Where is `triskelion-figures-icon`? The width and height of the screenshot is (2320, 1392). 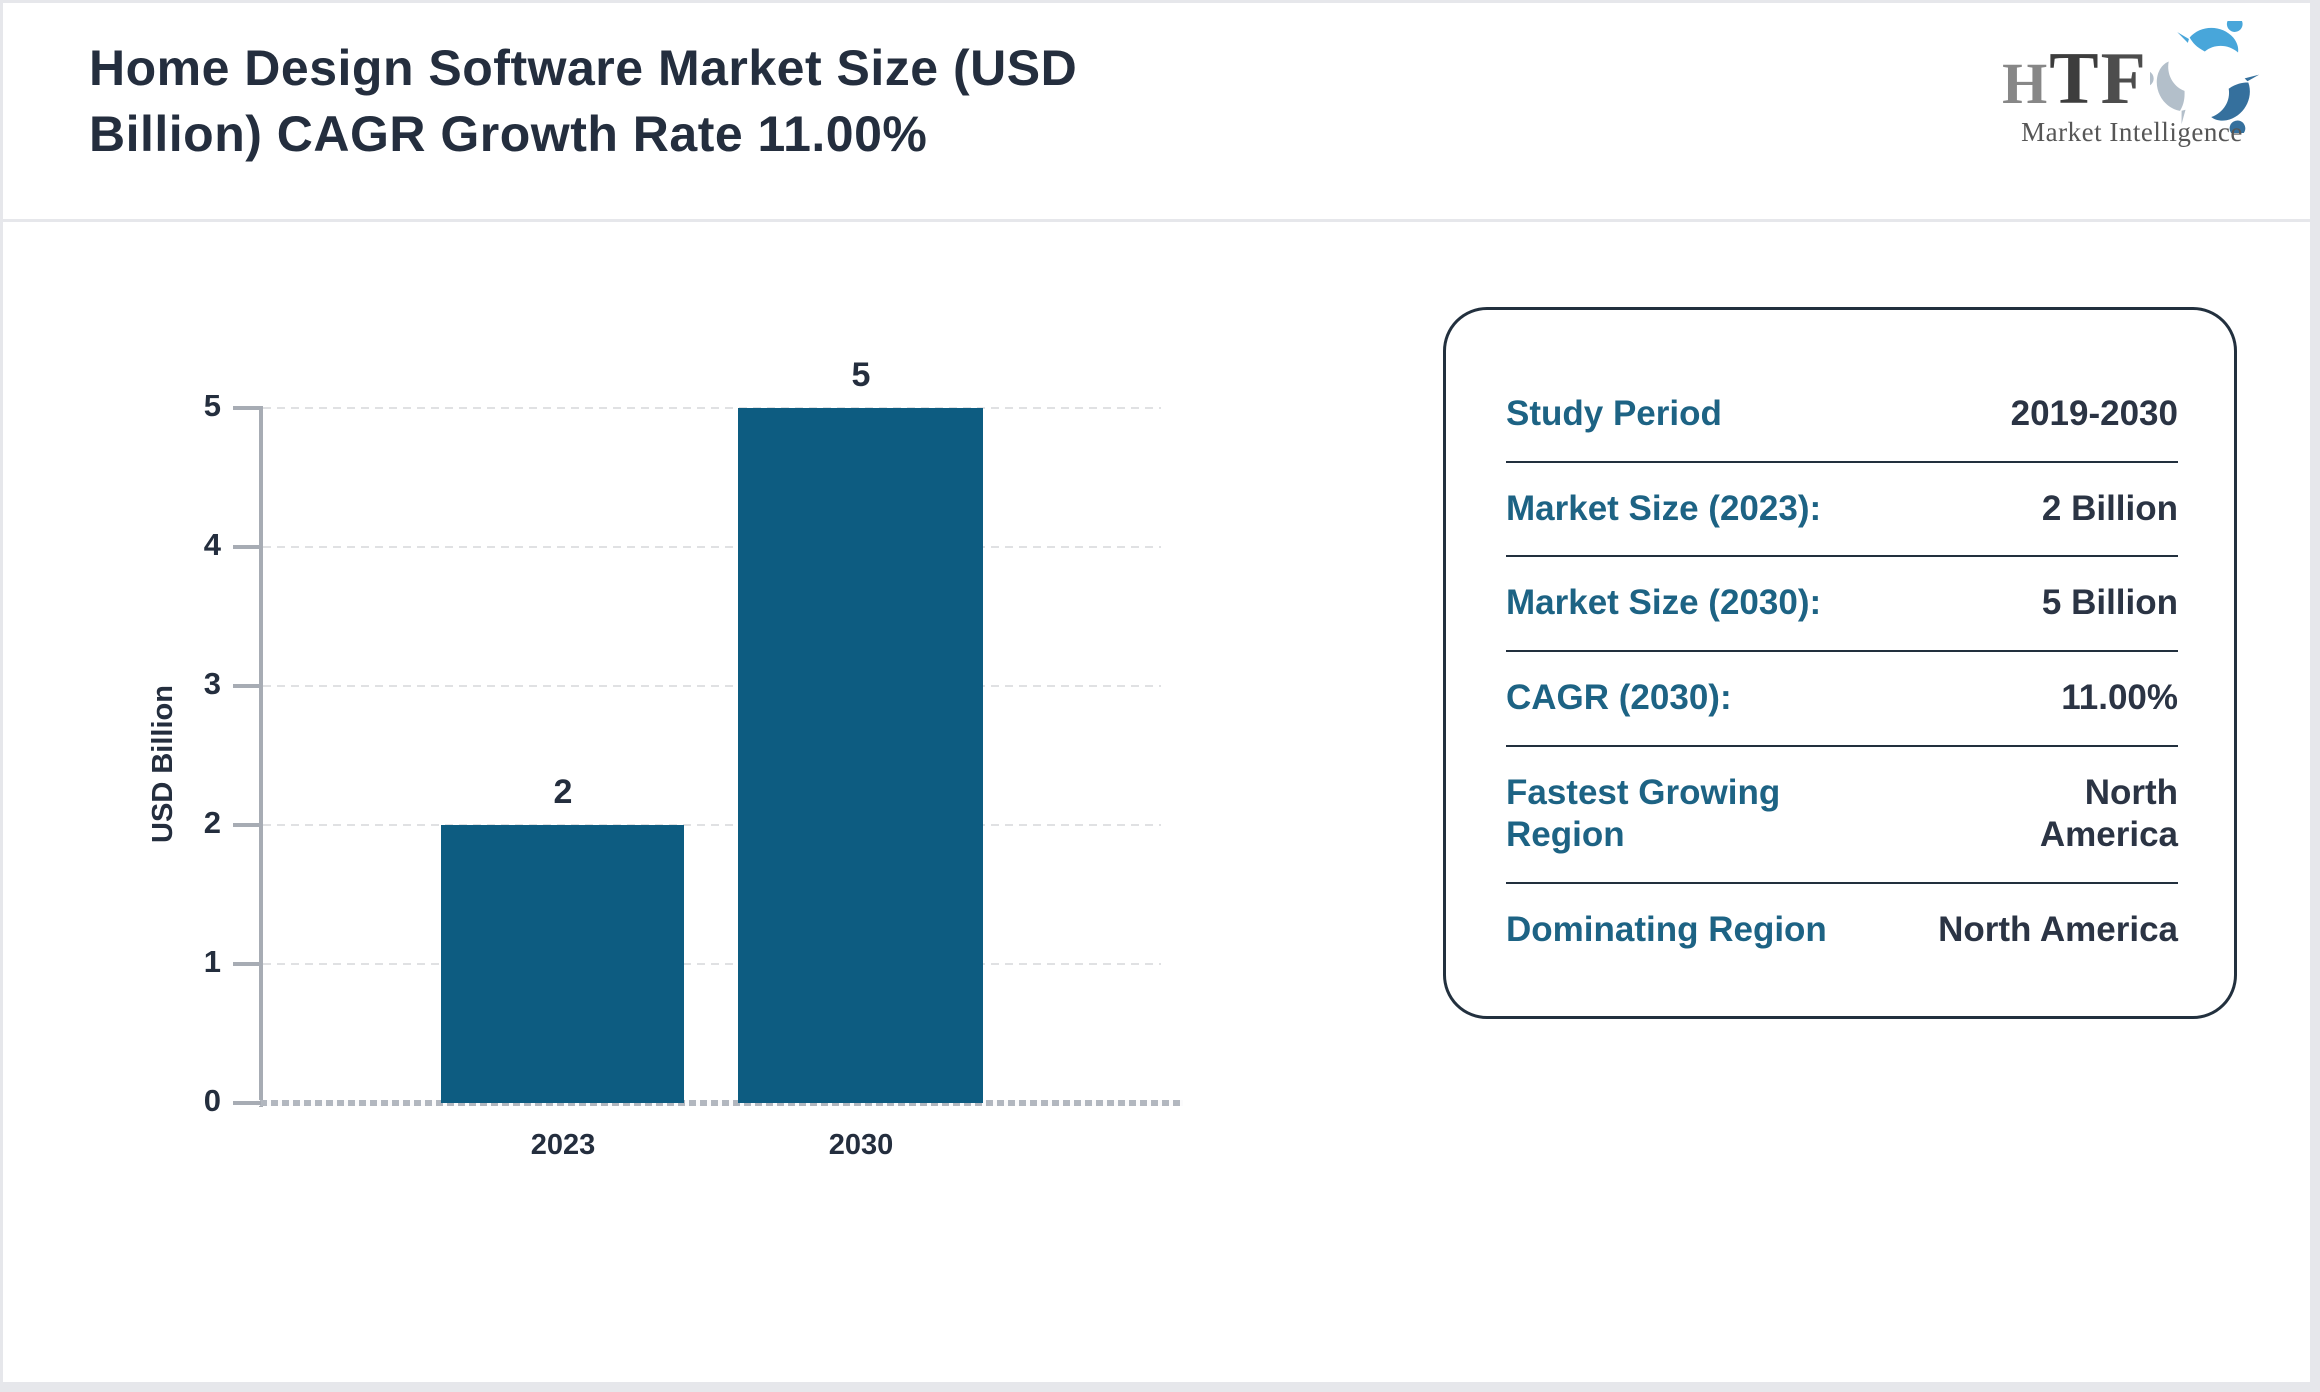
triskelion-figures-icon is located at coordinates (2204, 77).